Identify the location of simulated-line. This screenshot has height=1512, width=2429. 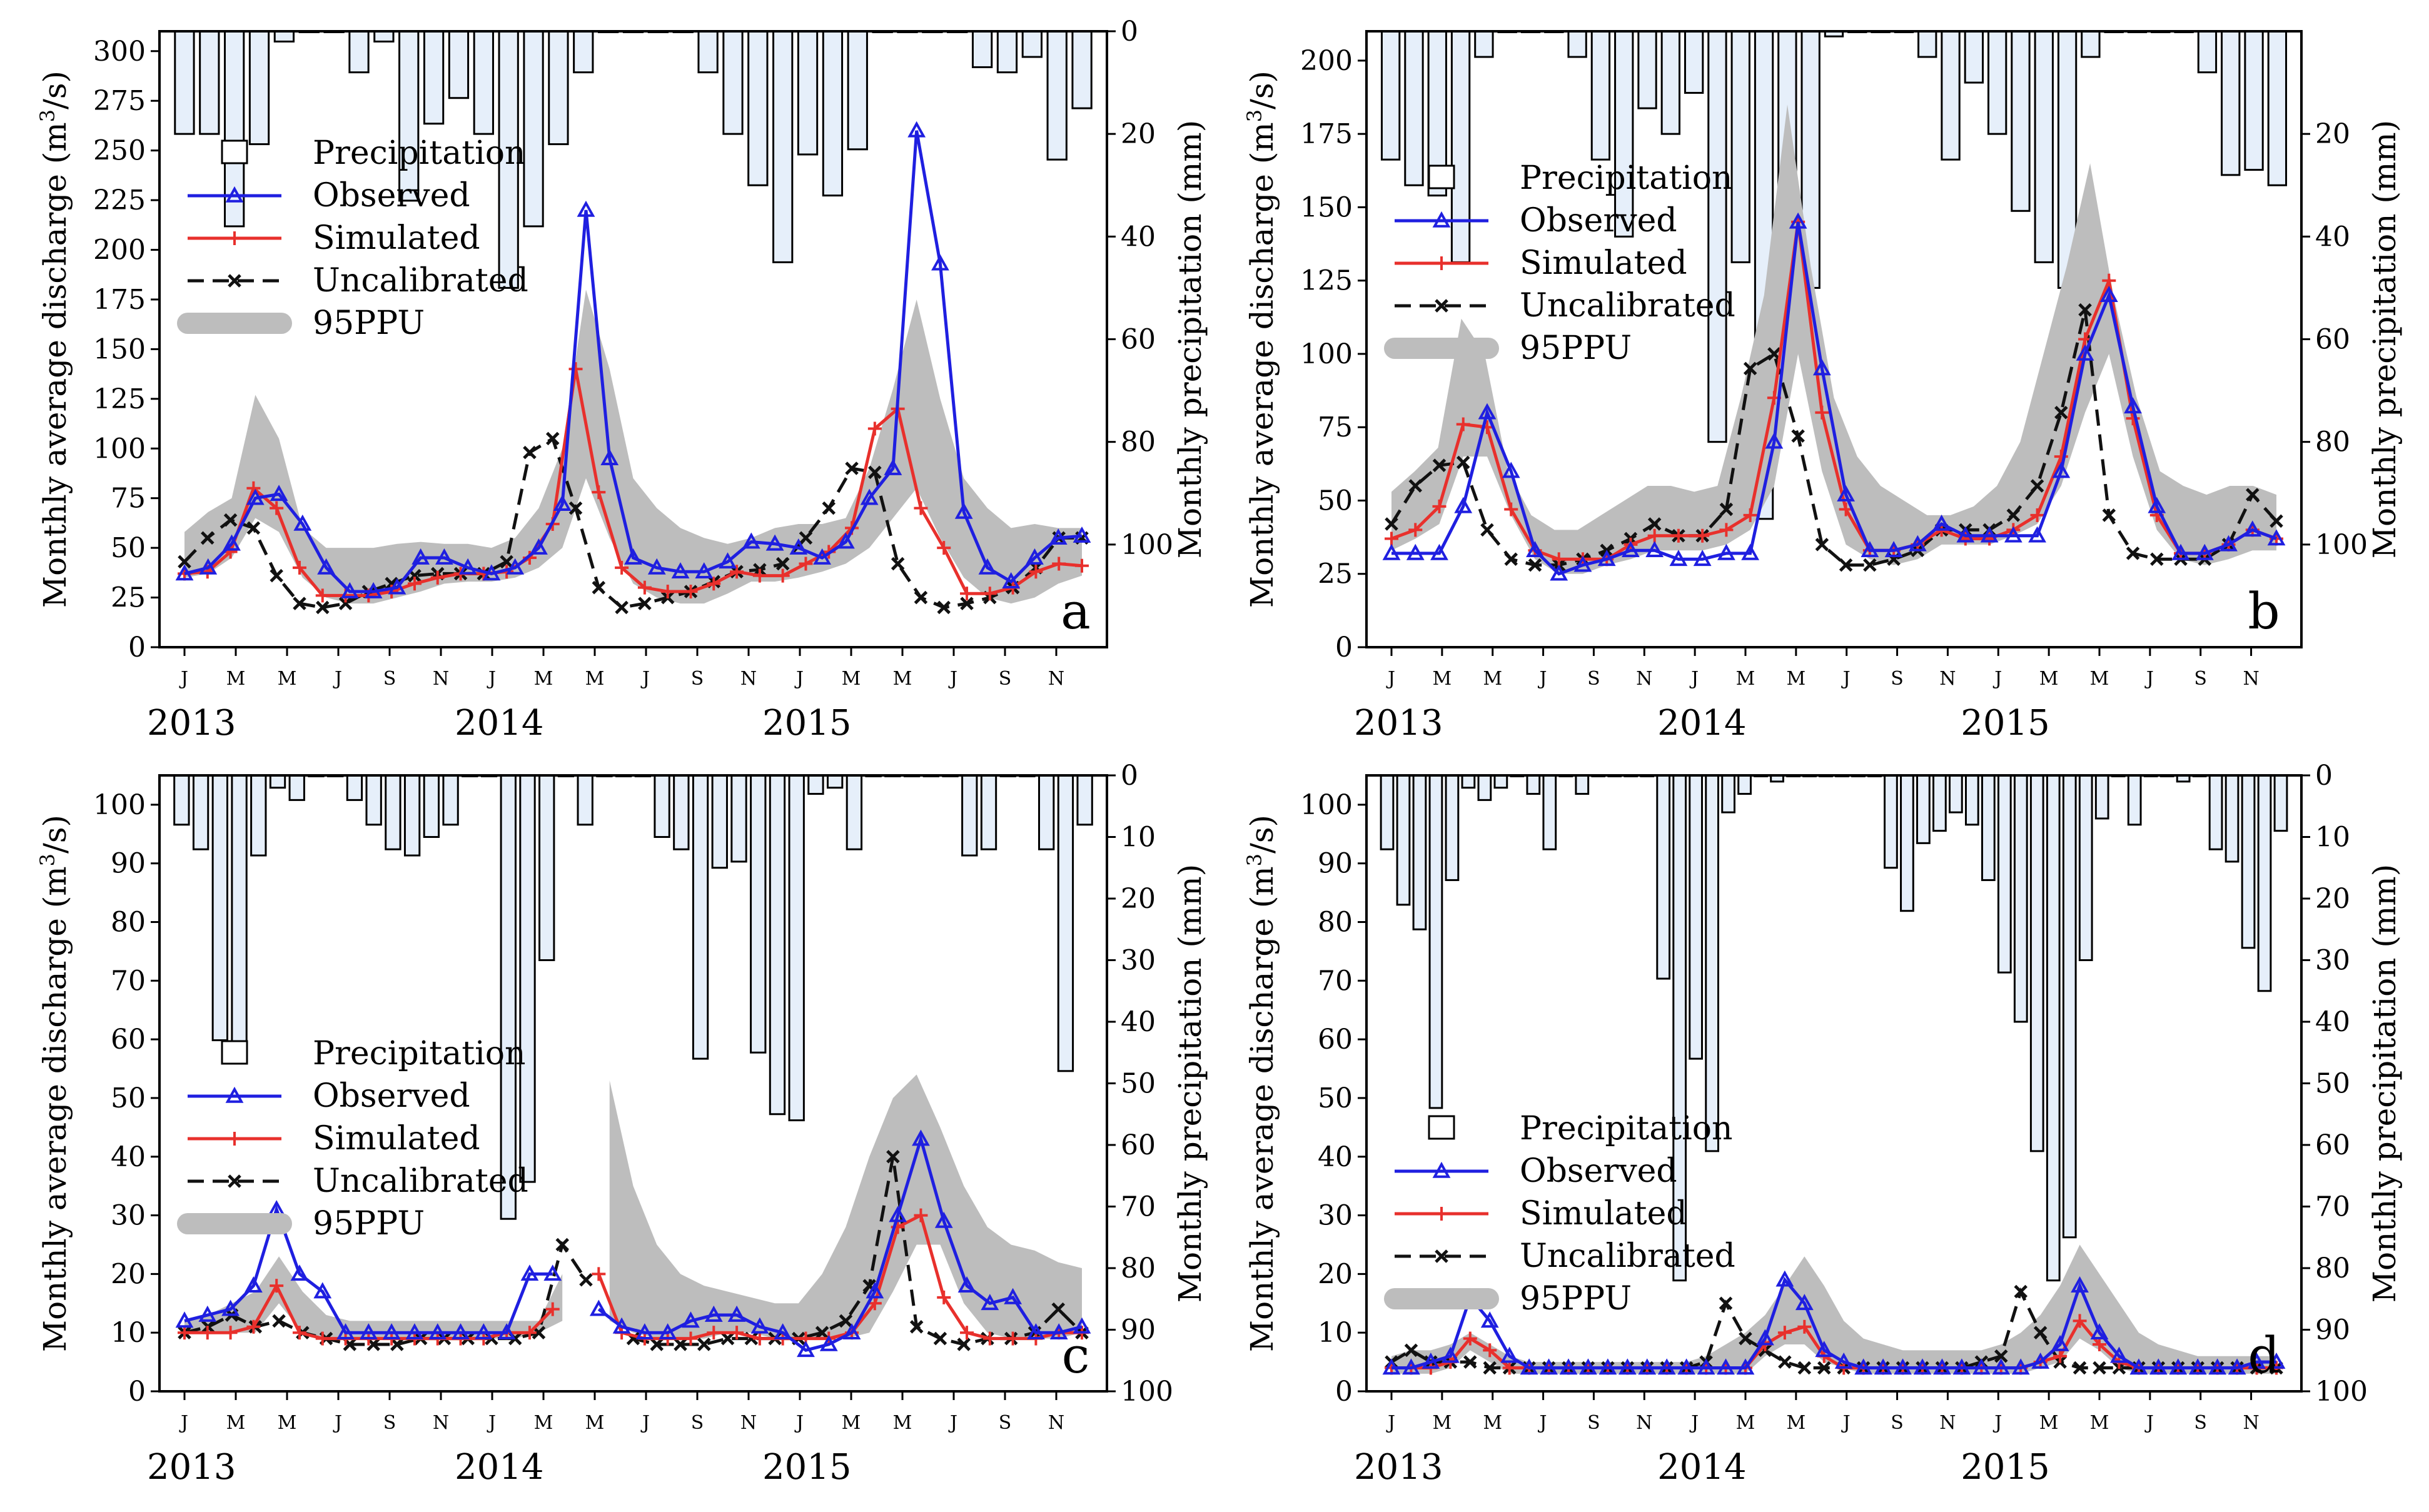
(839, 1276).